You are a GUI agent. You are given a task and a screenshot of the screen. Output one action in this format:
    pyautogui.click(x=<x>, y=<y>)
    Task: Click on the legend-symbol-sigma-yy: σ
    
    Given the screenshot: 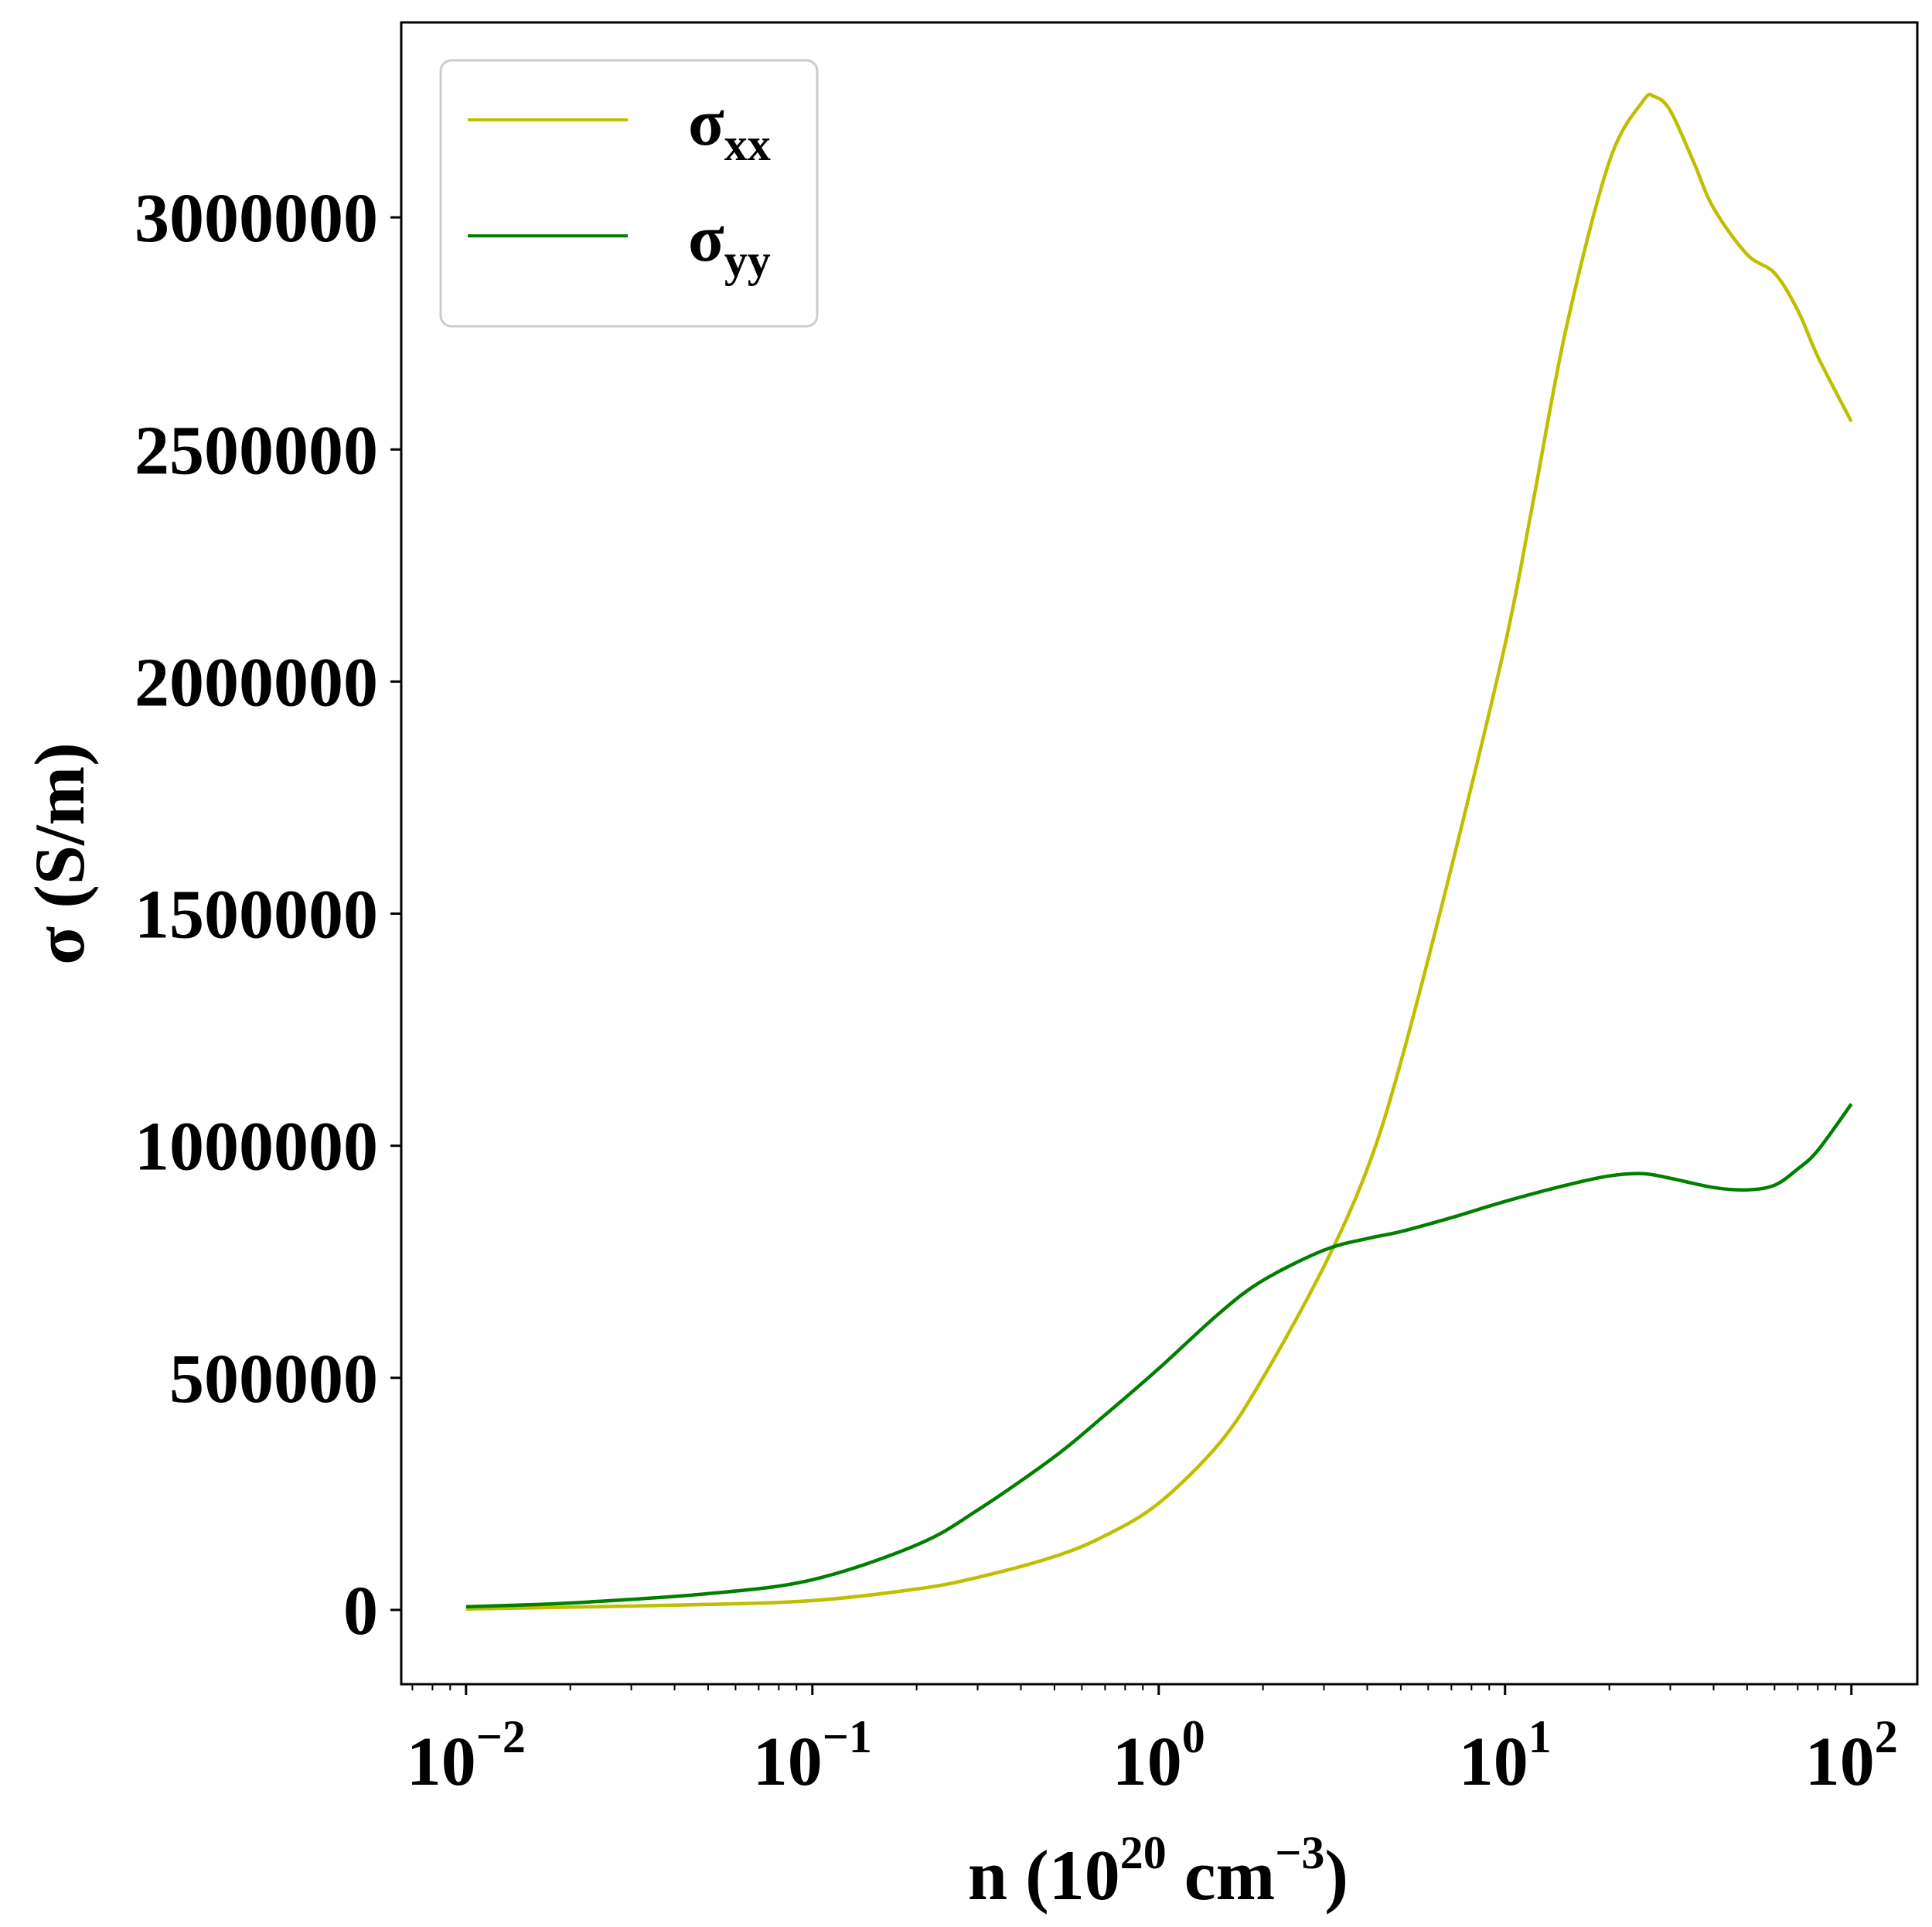 What is the action you would take?
    pyautogui.click(x=706, y=238)
    